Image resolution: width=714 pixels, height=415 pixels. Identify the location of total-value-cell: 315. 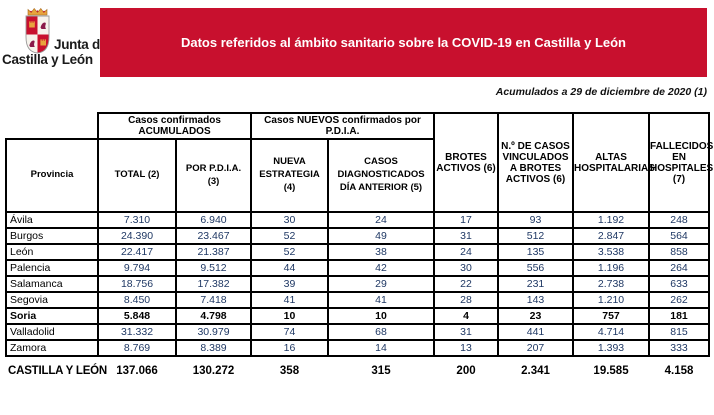
(381, 371).